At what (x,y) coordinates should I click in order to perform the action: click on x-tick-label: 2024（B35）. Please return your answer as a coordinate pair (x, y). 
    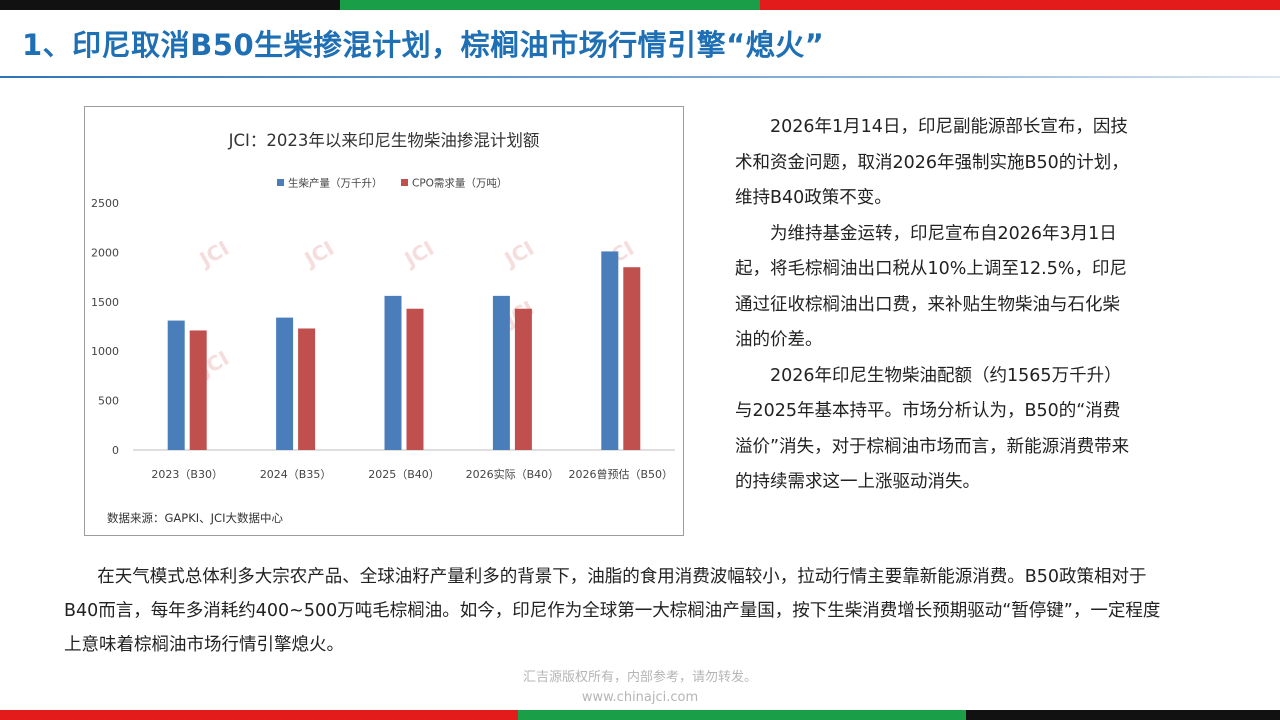
    Looking at the image, I should click on (296, 474).